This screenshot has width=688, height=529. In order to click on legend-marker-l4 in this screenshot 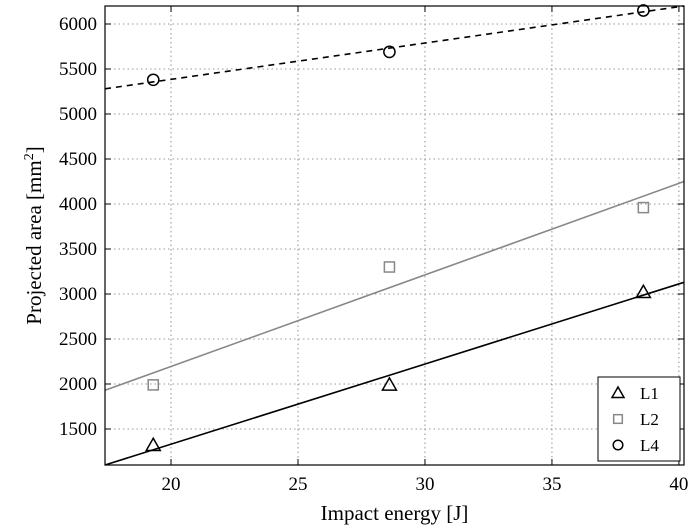, I will do `click(618, 445)`.